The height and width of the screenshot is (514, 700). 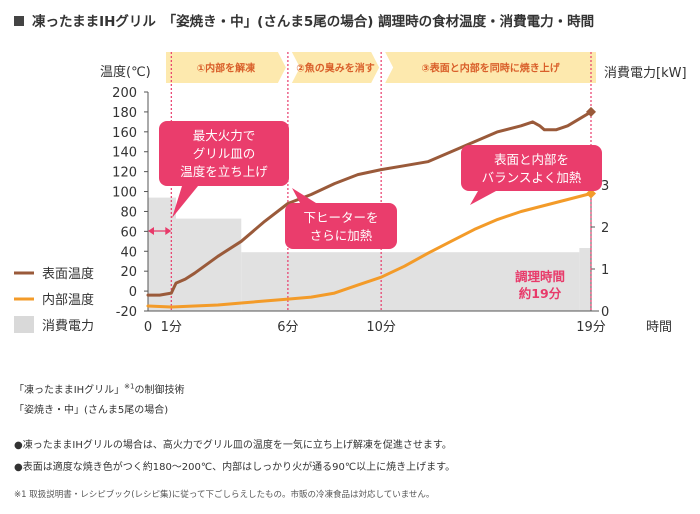 What do you see at coordinates (99, 389) in the screenshot?
I see `note-line1: 「凍ったままIHグリル」※1の制御技術` at bounding box center [99, 389].